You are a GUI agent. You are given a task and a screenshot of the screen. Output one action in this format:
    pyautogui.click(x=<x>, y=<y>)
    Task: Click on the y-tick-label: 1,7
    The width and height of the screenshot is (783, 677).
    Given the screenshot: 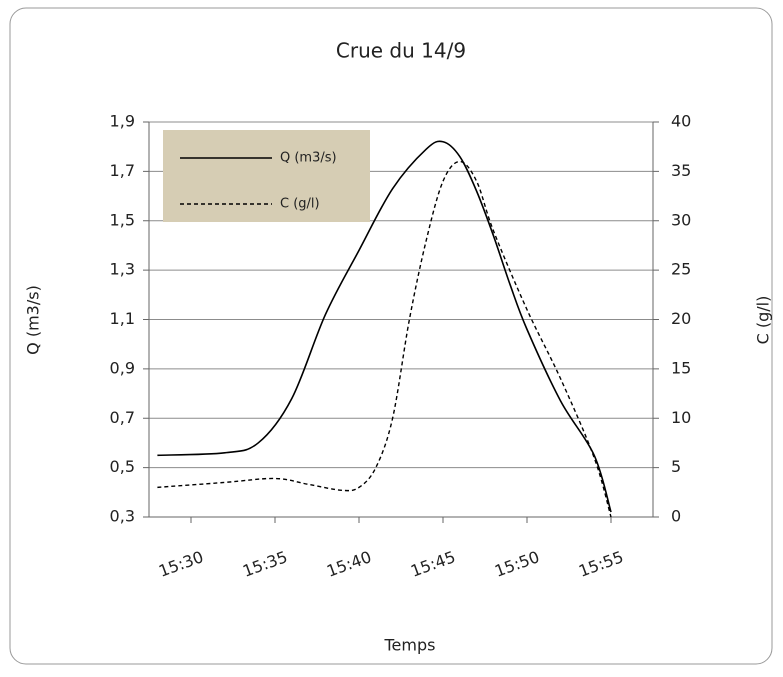 What is the action you would take?
    pyautogui.click(x=122, y=170)
    